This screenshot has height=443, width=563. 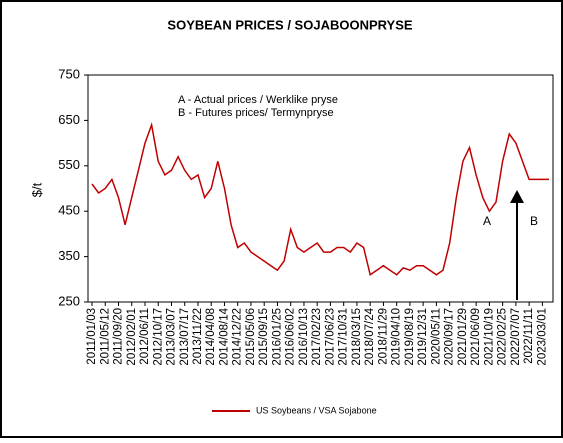 I want to click on annotation: A - Actual prices / Werklike pryse, so click(x=258, y=100).